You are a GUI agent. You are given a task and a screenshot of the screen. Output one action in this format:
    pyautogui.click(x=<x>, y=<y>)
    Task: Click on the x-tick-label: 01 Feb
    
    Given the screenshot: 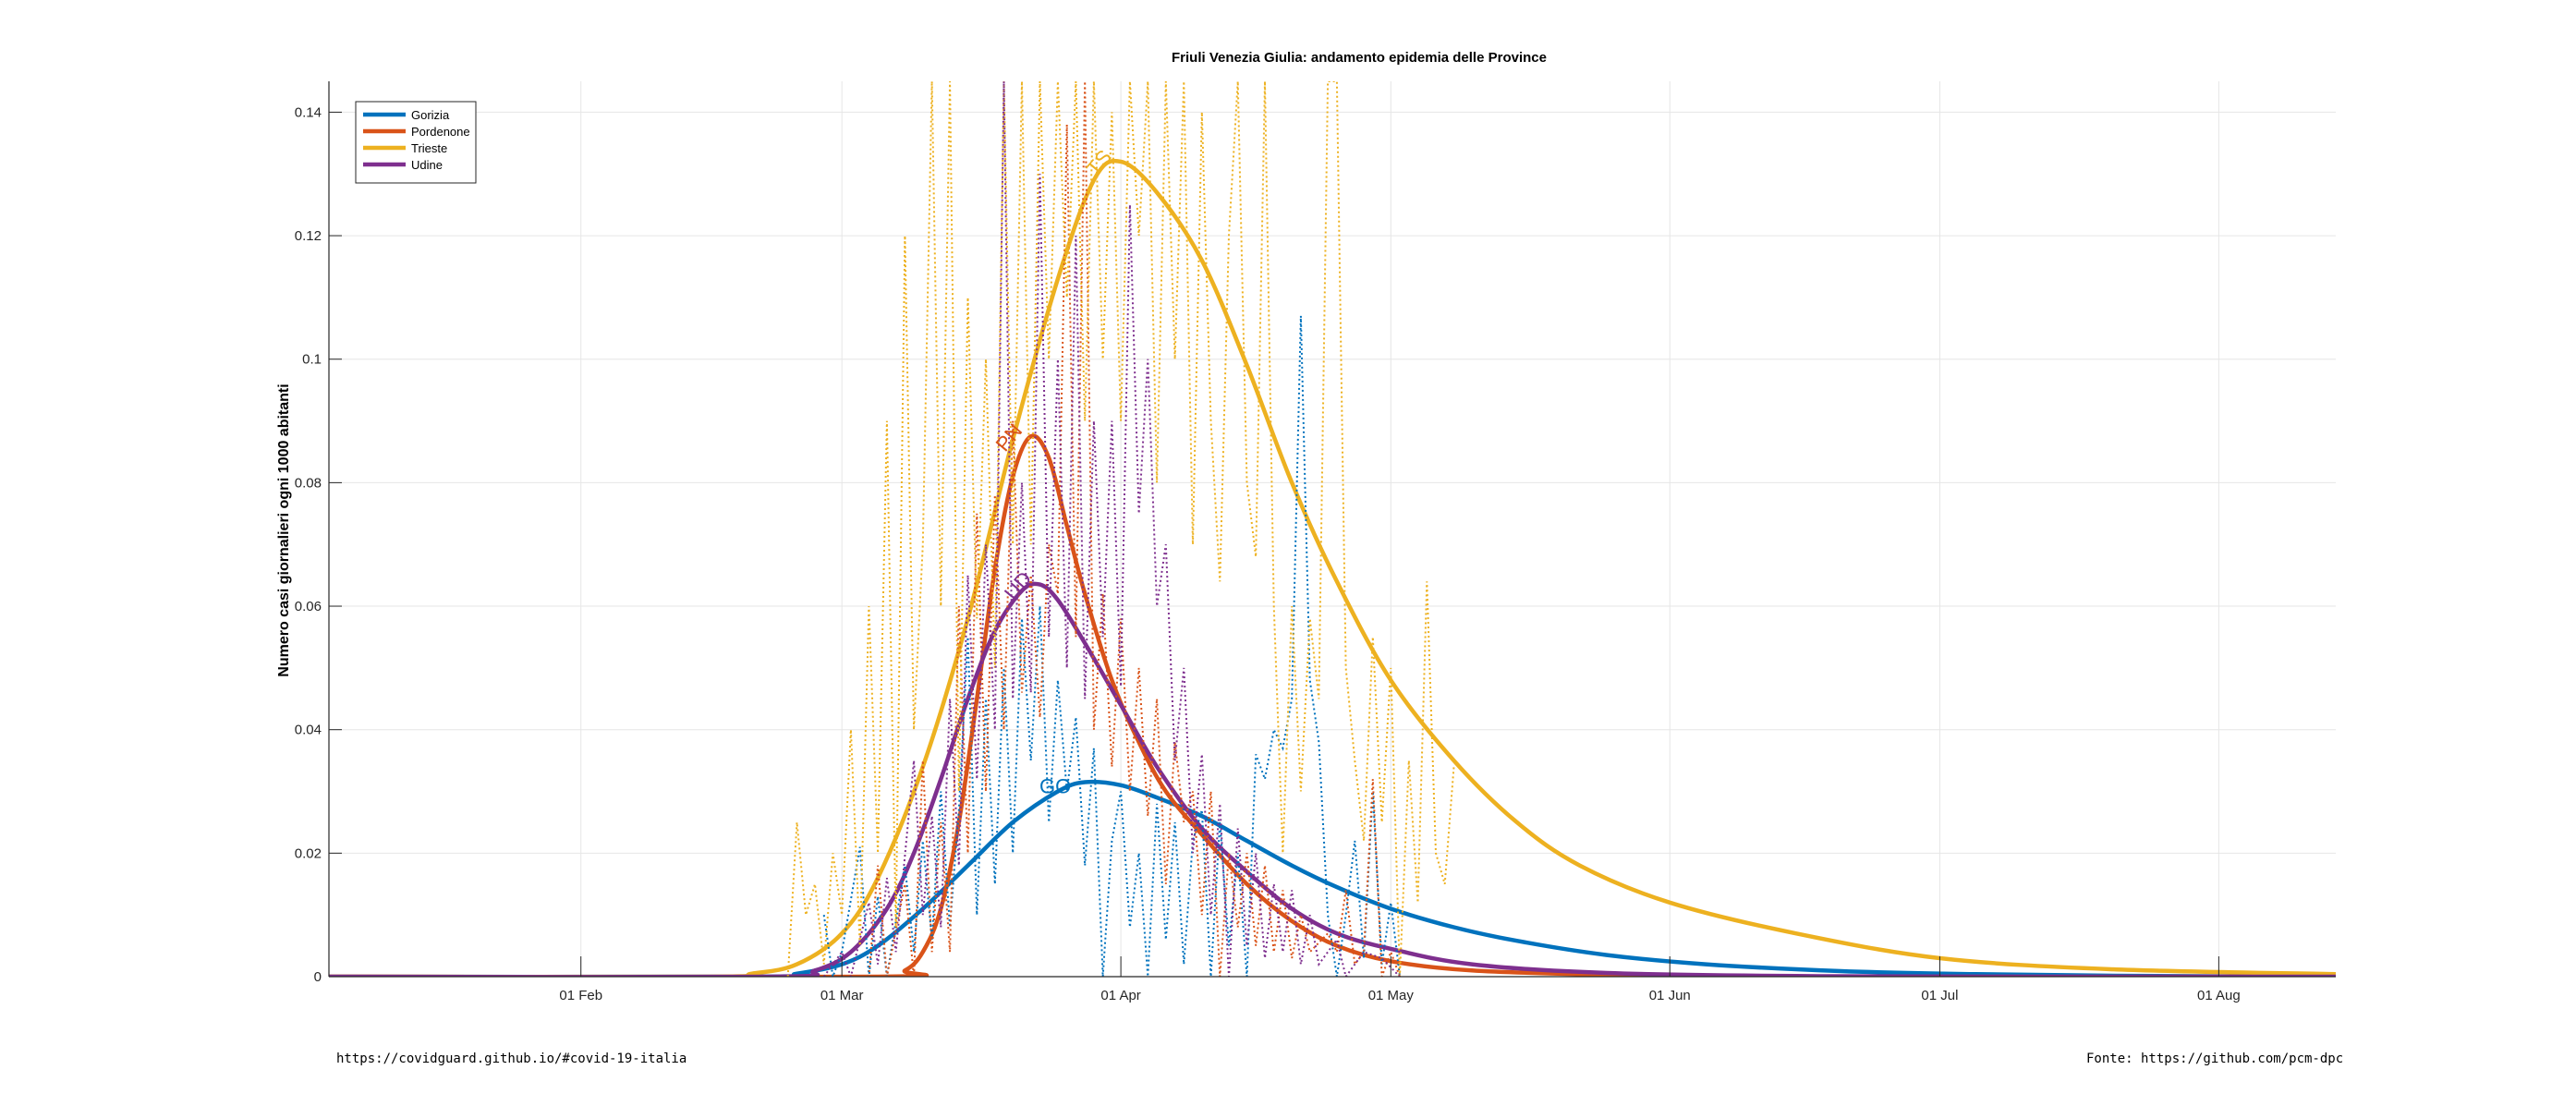 What is the action you would take?
    pyautogui.click(x=580, y=996)
    